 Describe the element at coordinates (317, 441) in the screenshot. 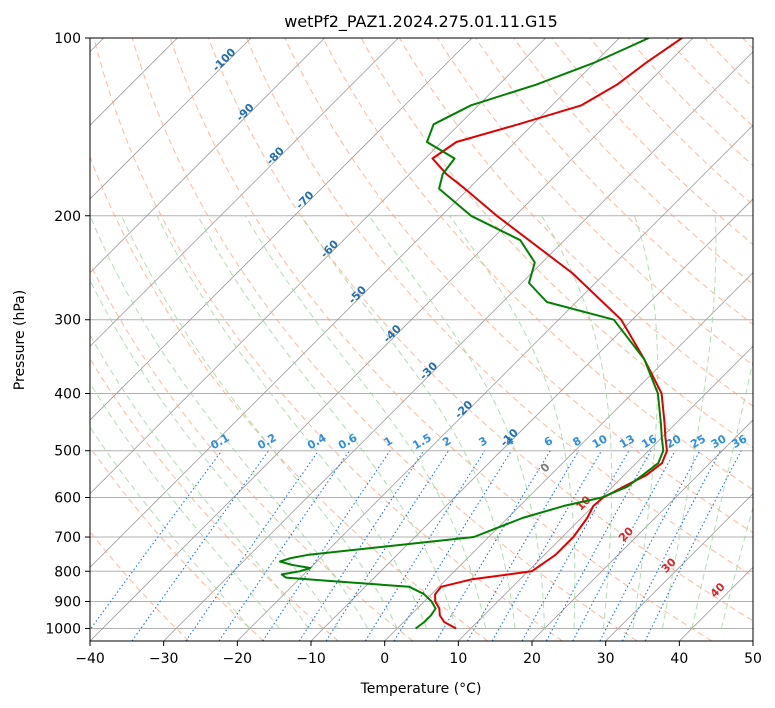

I see `mixing-ratio-label: 0.4` at that location.